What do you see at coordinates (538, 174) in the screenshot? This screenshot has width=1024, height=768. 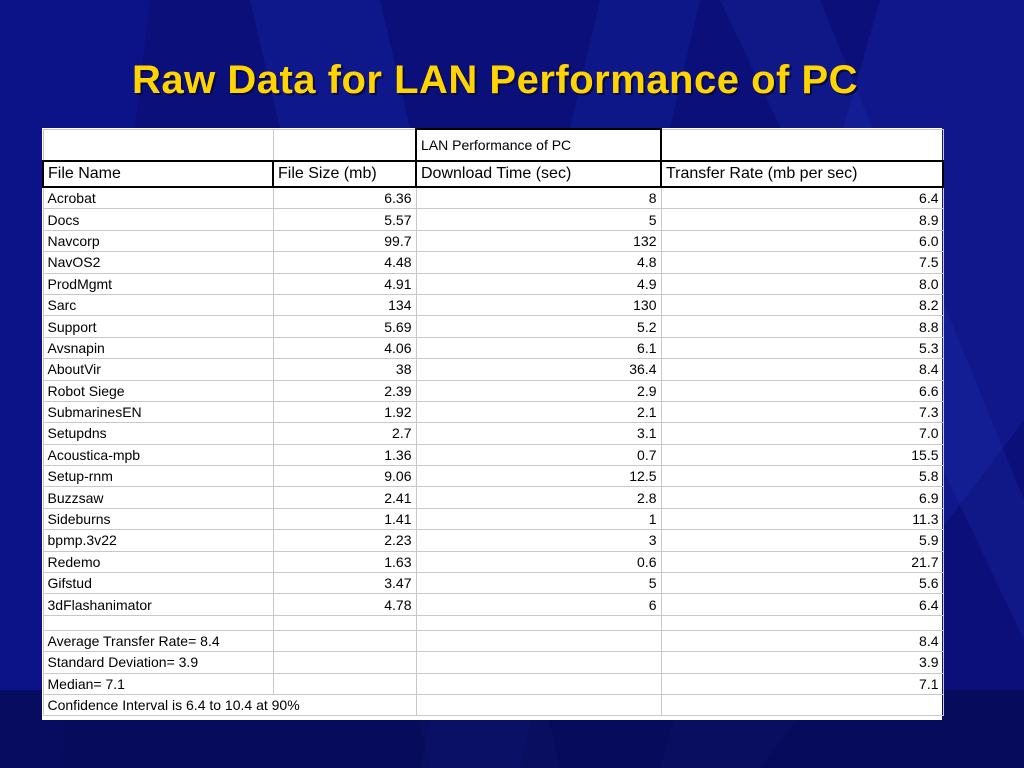 I see `header-download-time: Download Time (sec)` at bounding box center [538, 174].